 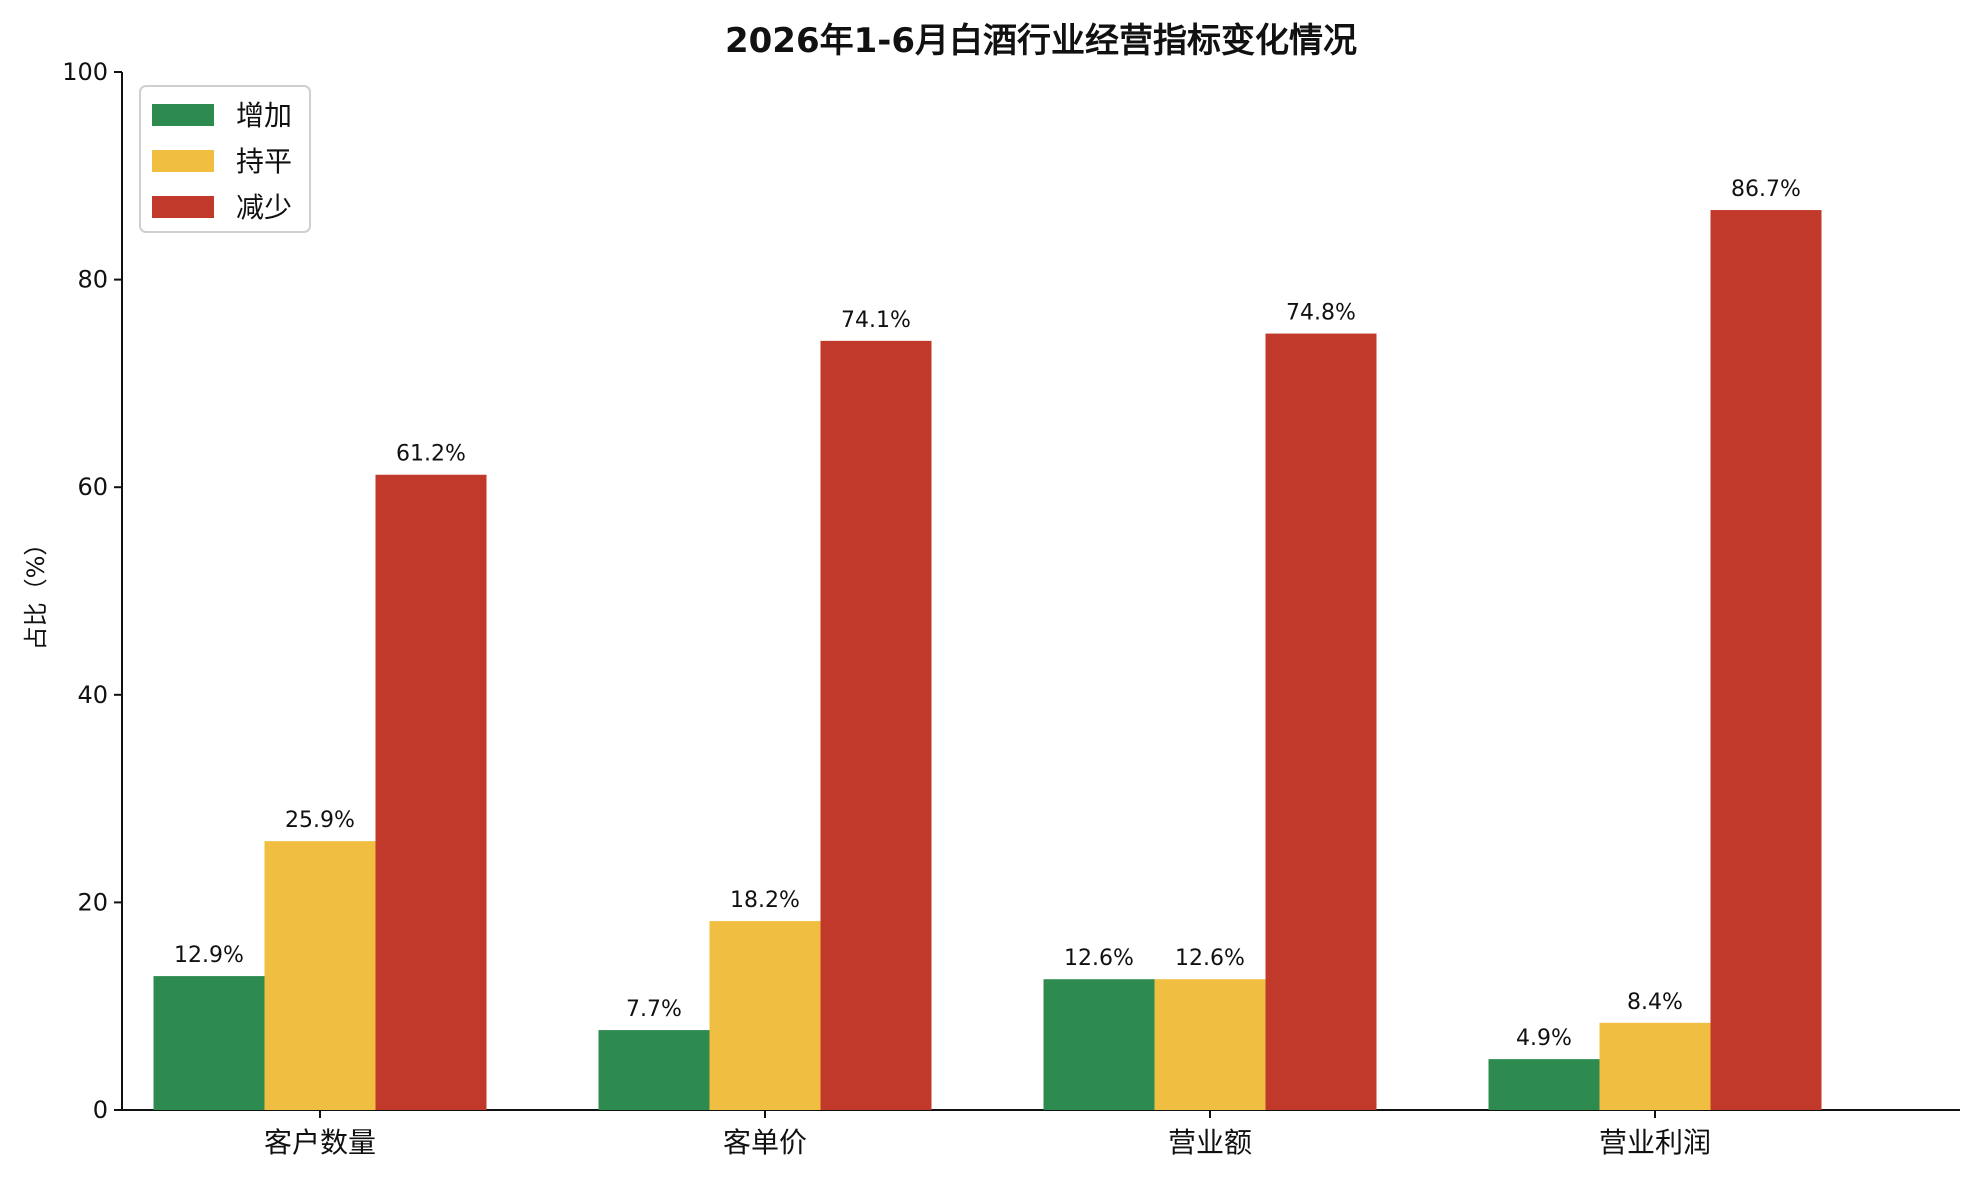 What do you see at coordinates (264, 207) in the screenshot?
I see `legend-label-2: 减少` at bounding box center [264, 207].